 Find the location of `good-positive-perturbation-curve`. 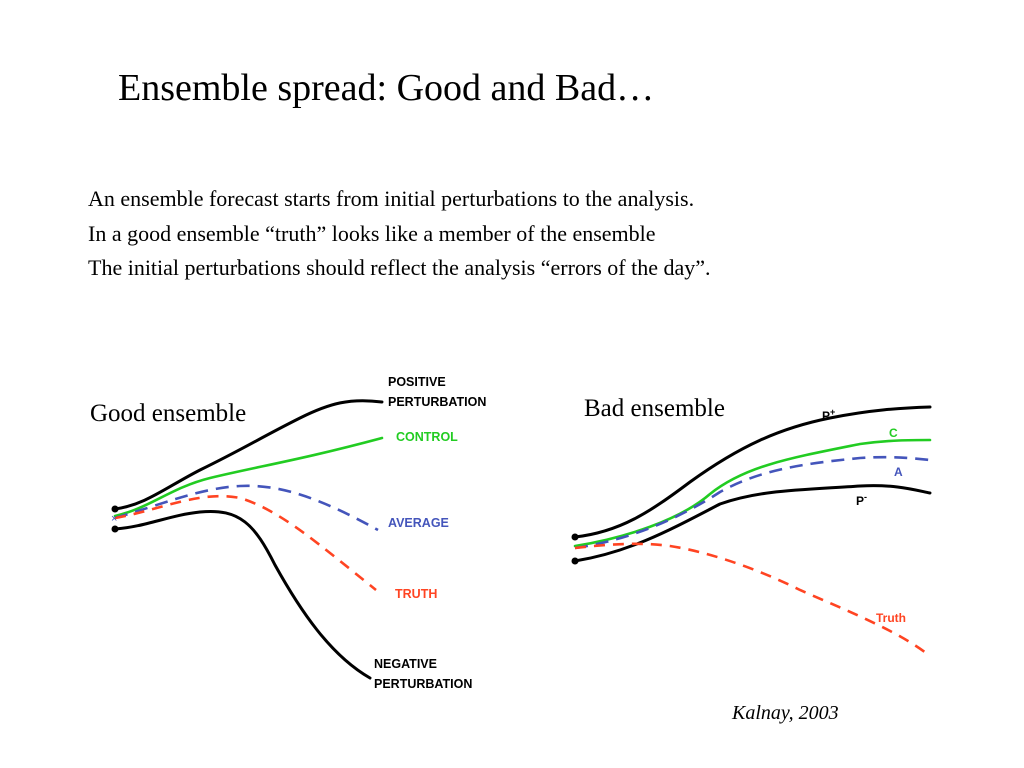

good-positive-perturbation-curve is located at coordinates (248, 455).